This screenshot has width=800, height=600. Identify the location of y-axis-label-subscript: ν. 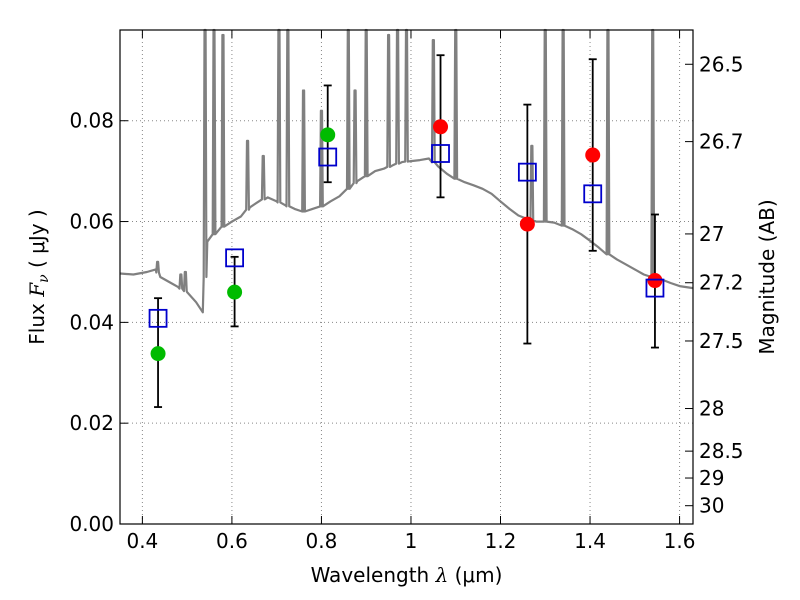
(44, 278).